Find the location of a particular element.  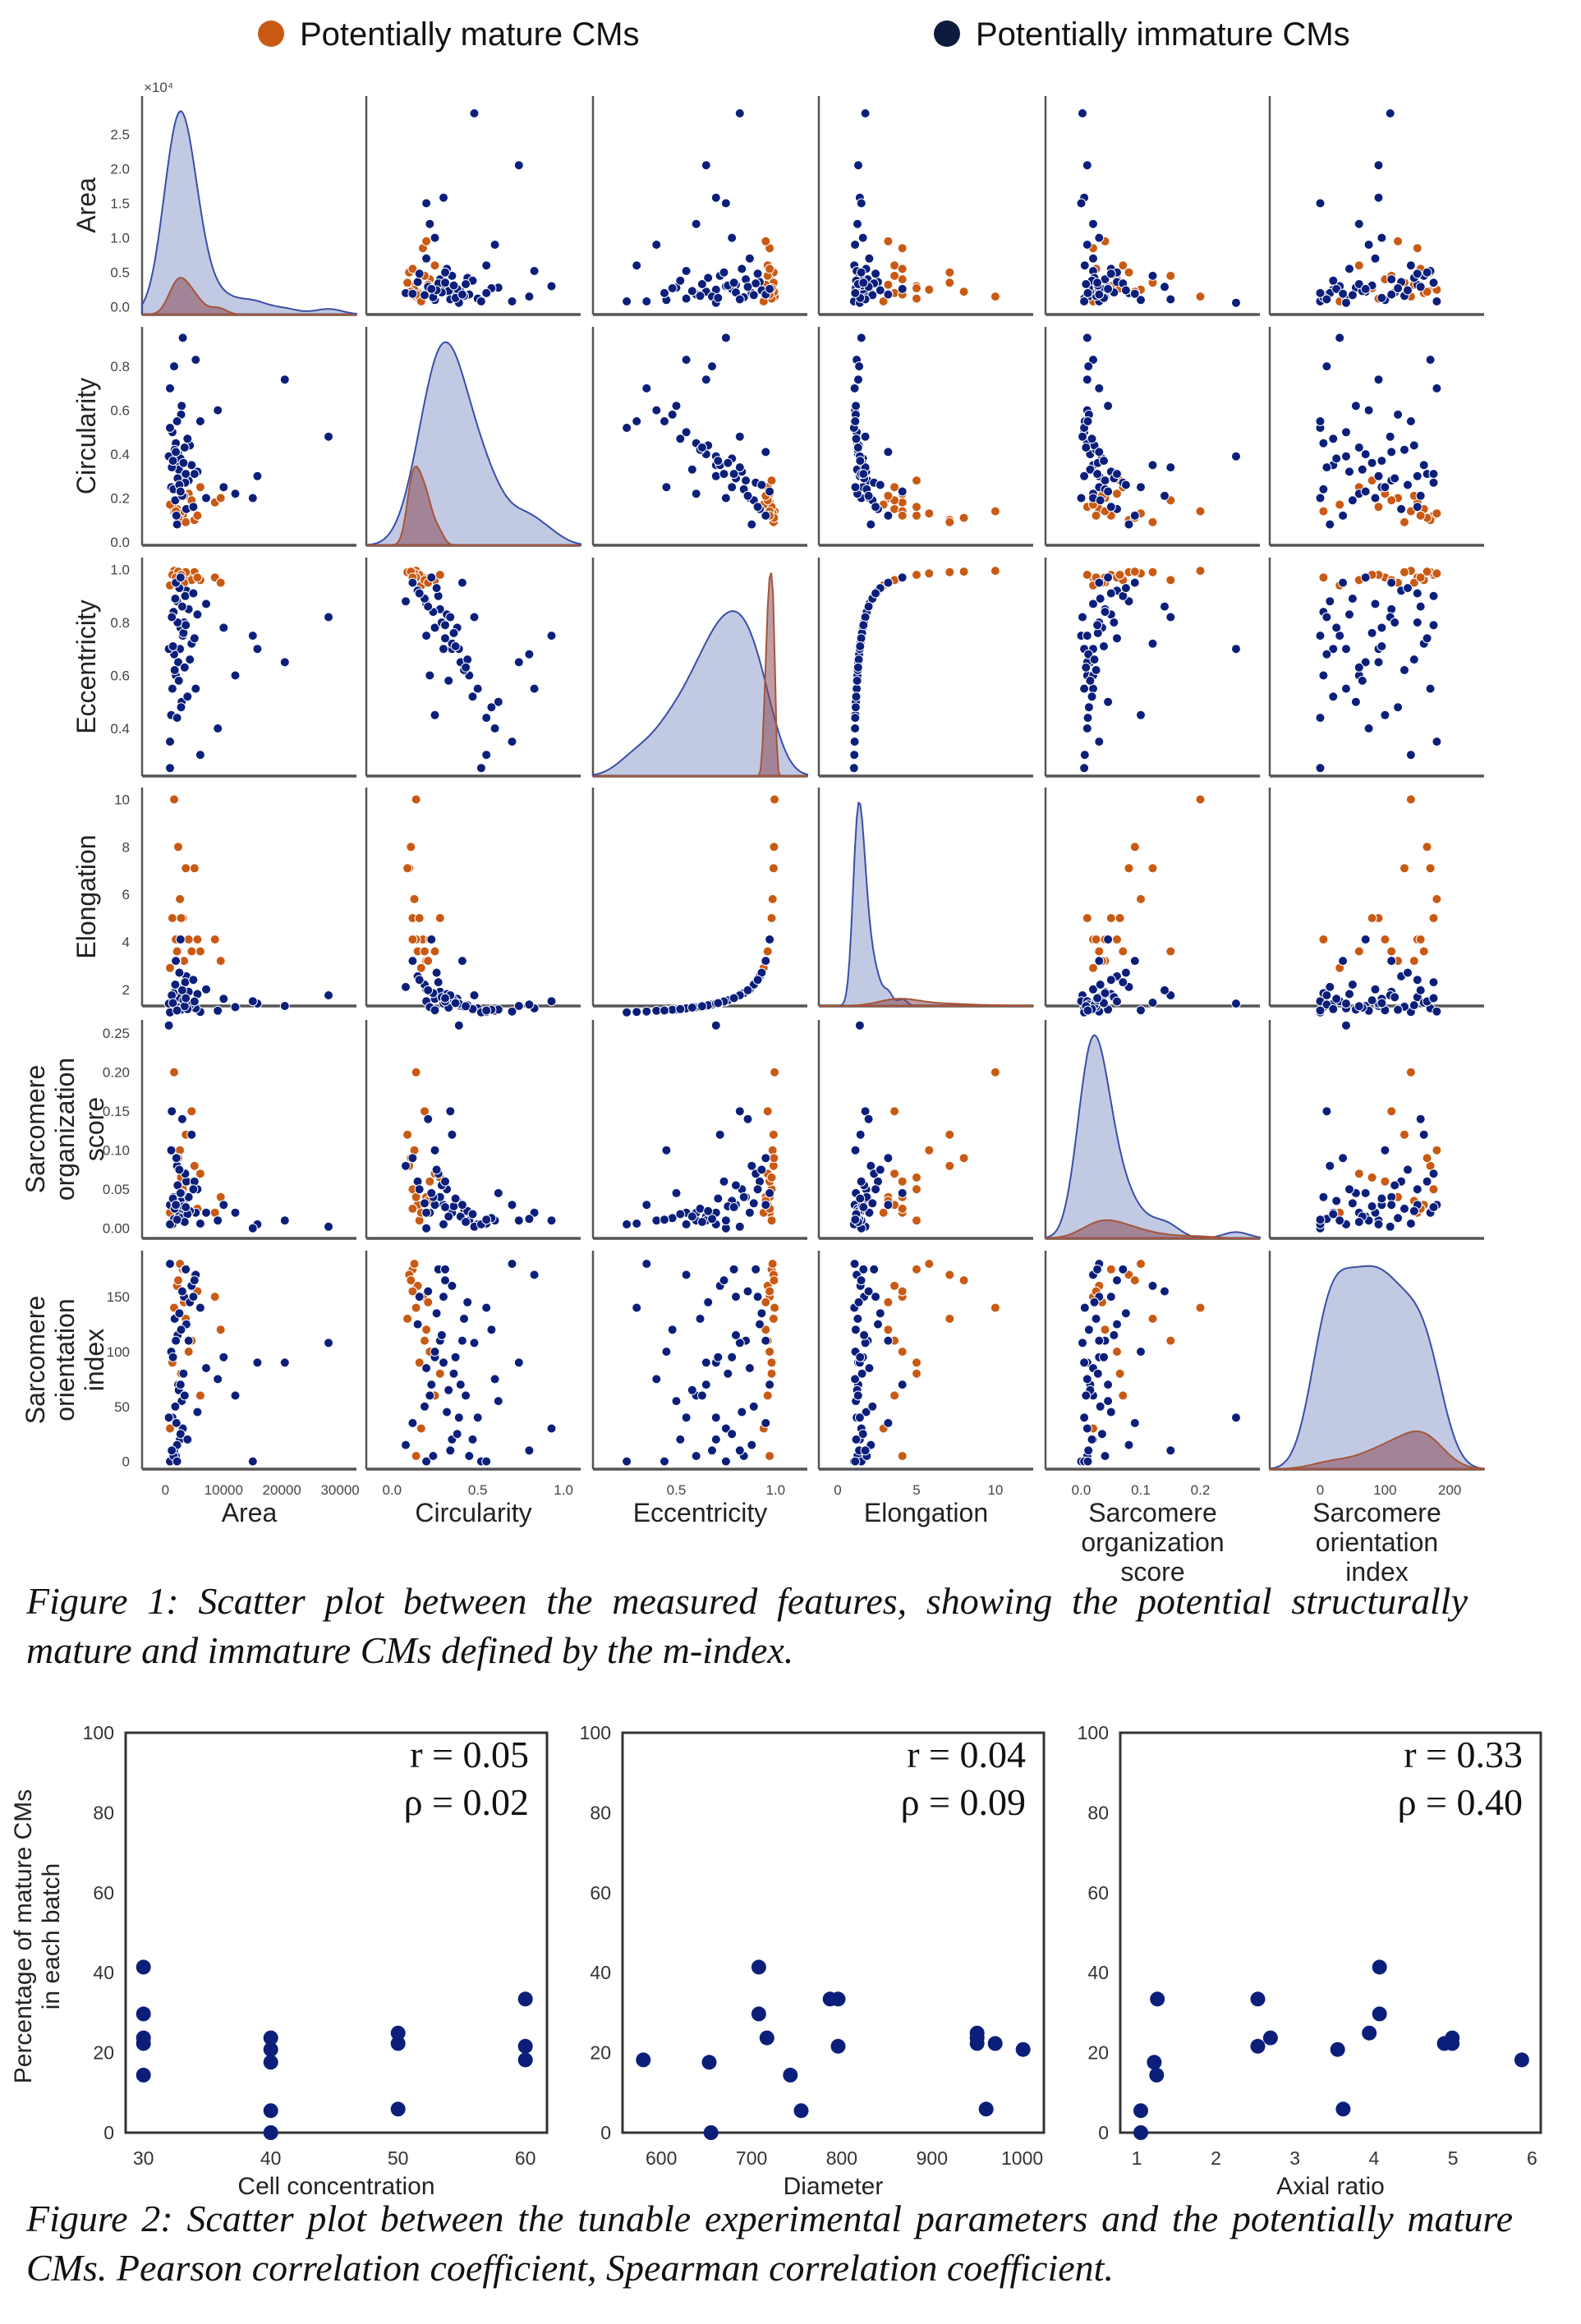

y-tick-label: 40 is located at coordinates (103, 1972).